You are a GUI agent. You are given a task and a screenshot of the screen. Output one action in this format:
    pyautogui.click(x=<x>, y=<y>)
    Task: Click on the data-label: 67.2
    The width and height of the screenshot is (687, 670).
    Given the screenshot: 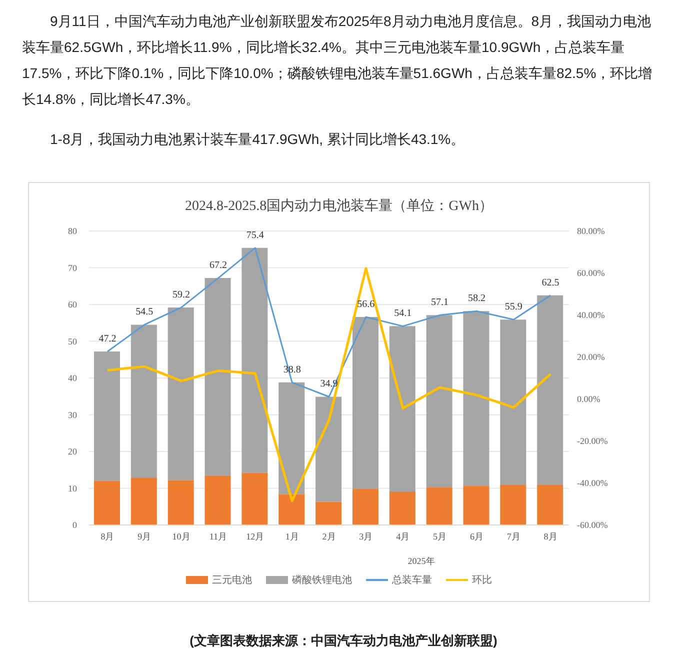 What is the action you would take?
    pyautogui.click(x=218, y=266)
    